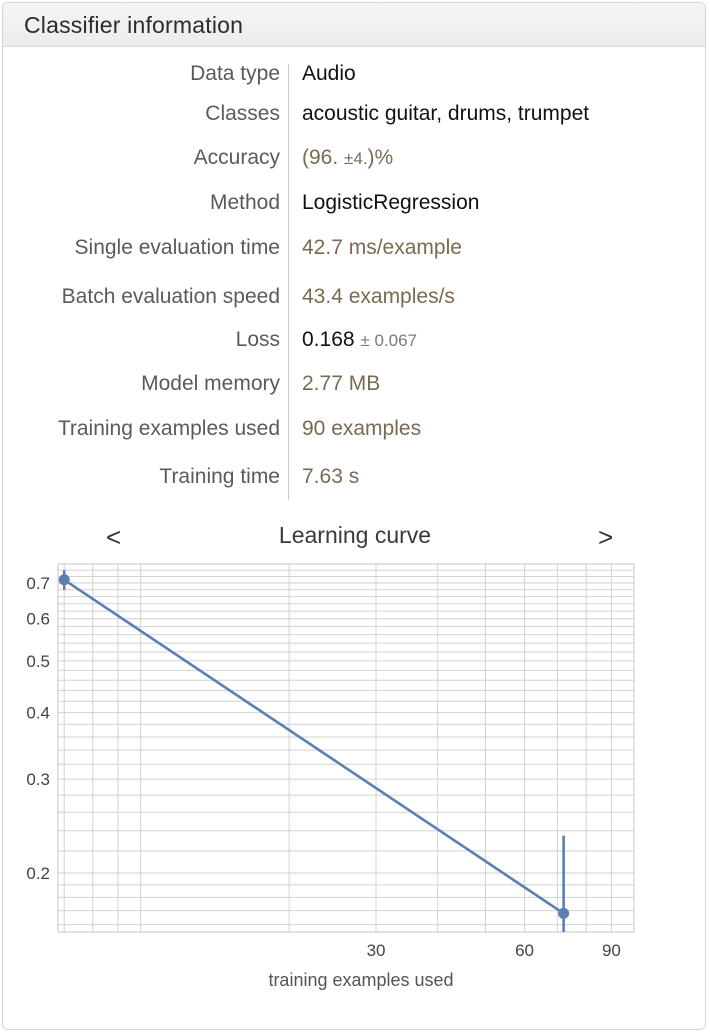  Describe the element at coordinates (235, 73) in the screenshot. I see `data-type-label: Data type` at that location.